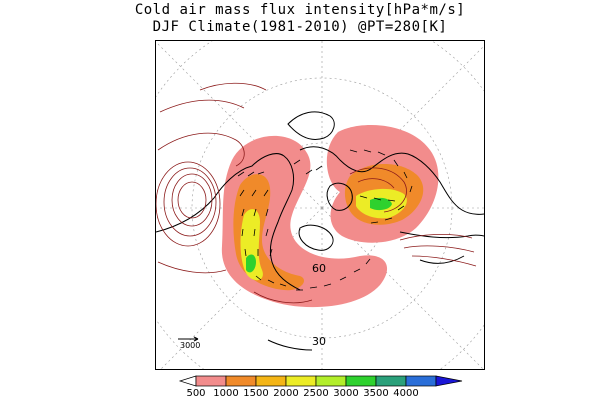 Image resolution: width=600 pixels, height=403 pixels. What do you see at coordinates (449, 381) in the screenshot?
I see `colorbar-bin-over` at bounding box center [449, 381].